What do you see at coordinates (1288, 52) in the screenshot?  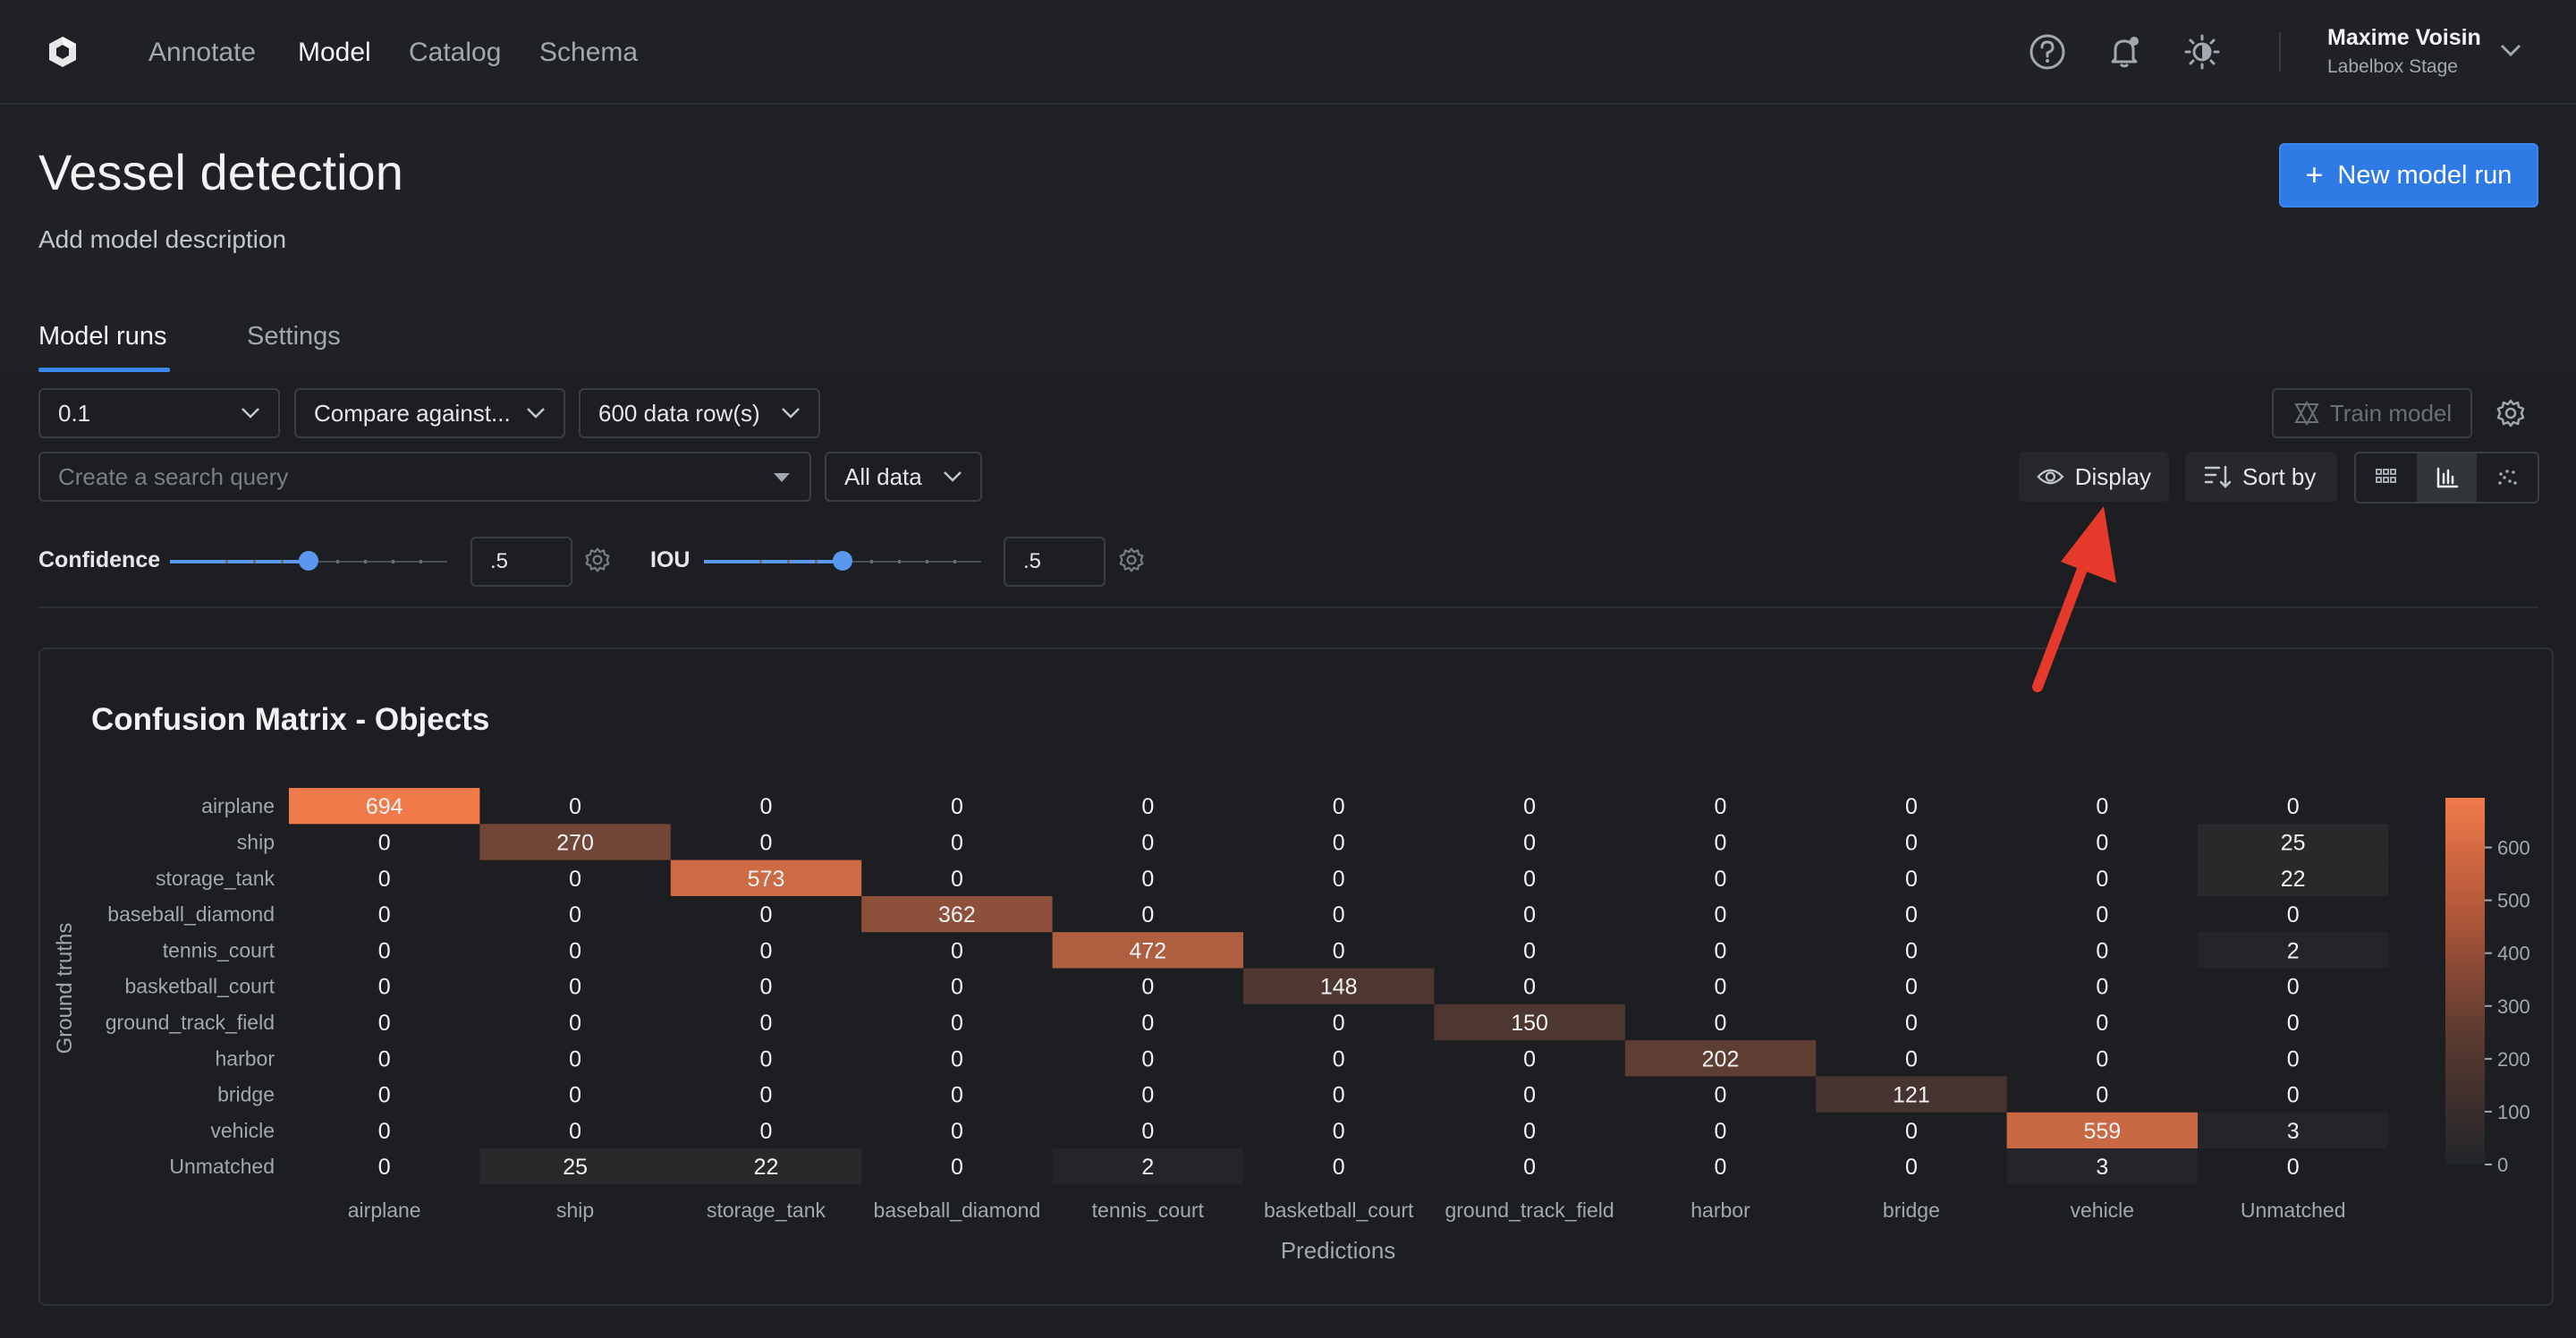 I see `top-navigation` at bounding box center [1288, 52].